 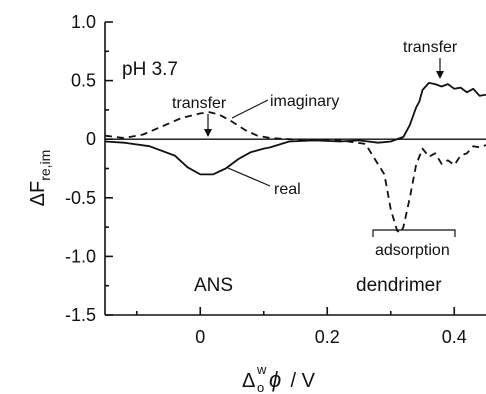 I want to click on real-leader, so click(x=249, y=177).